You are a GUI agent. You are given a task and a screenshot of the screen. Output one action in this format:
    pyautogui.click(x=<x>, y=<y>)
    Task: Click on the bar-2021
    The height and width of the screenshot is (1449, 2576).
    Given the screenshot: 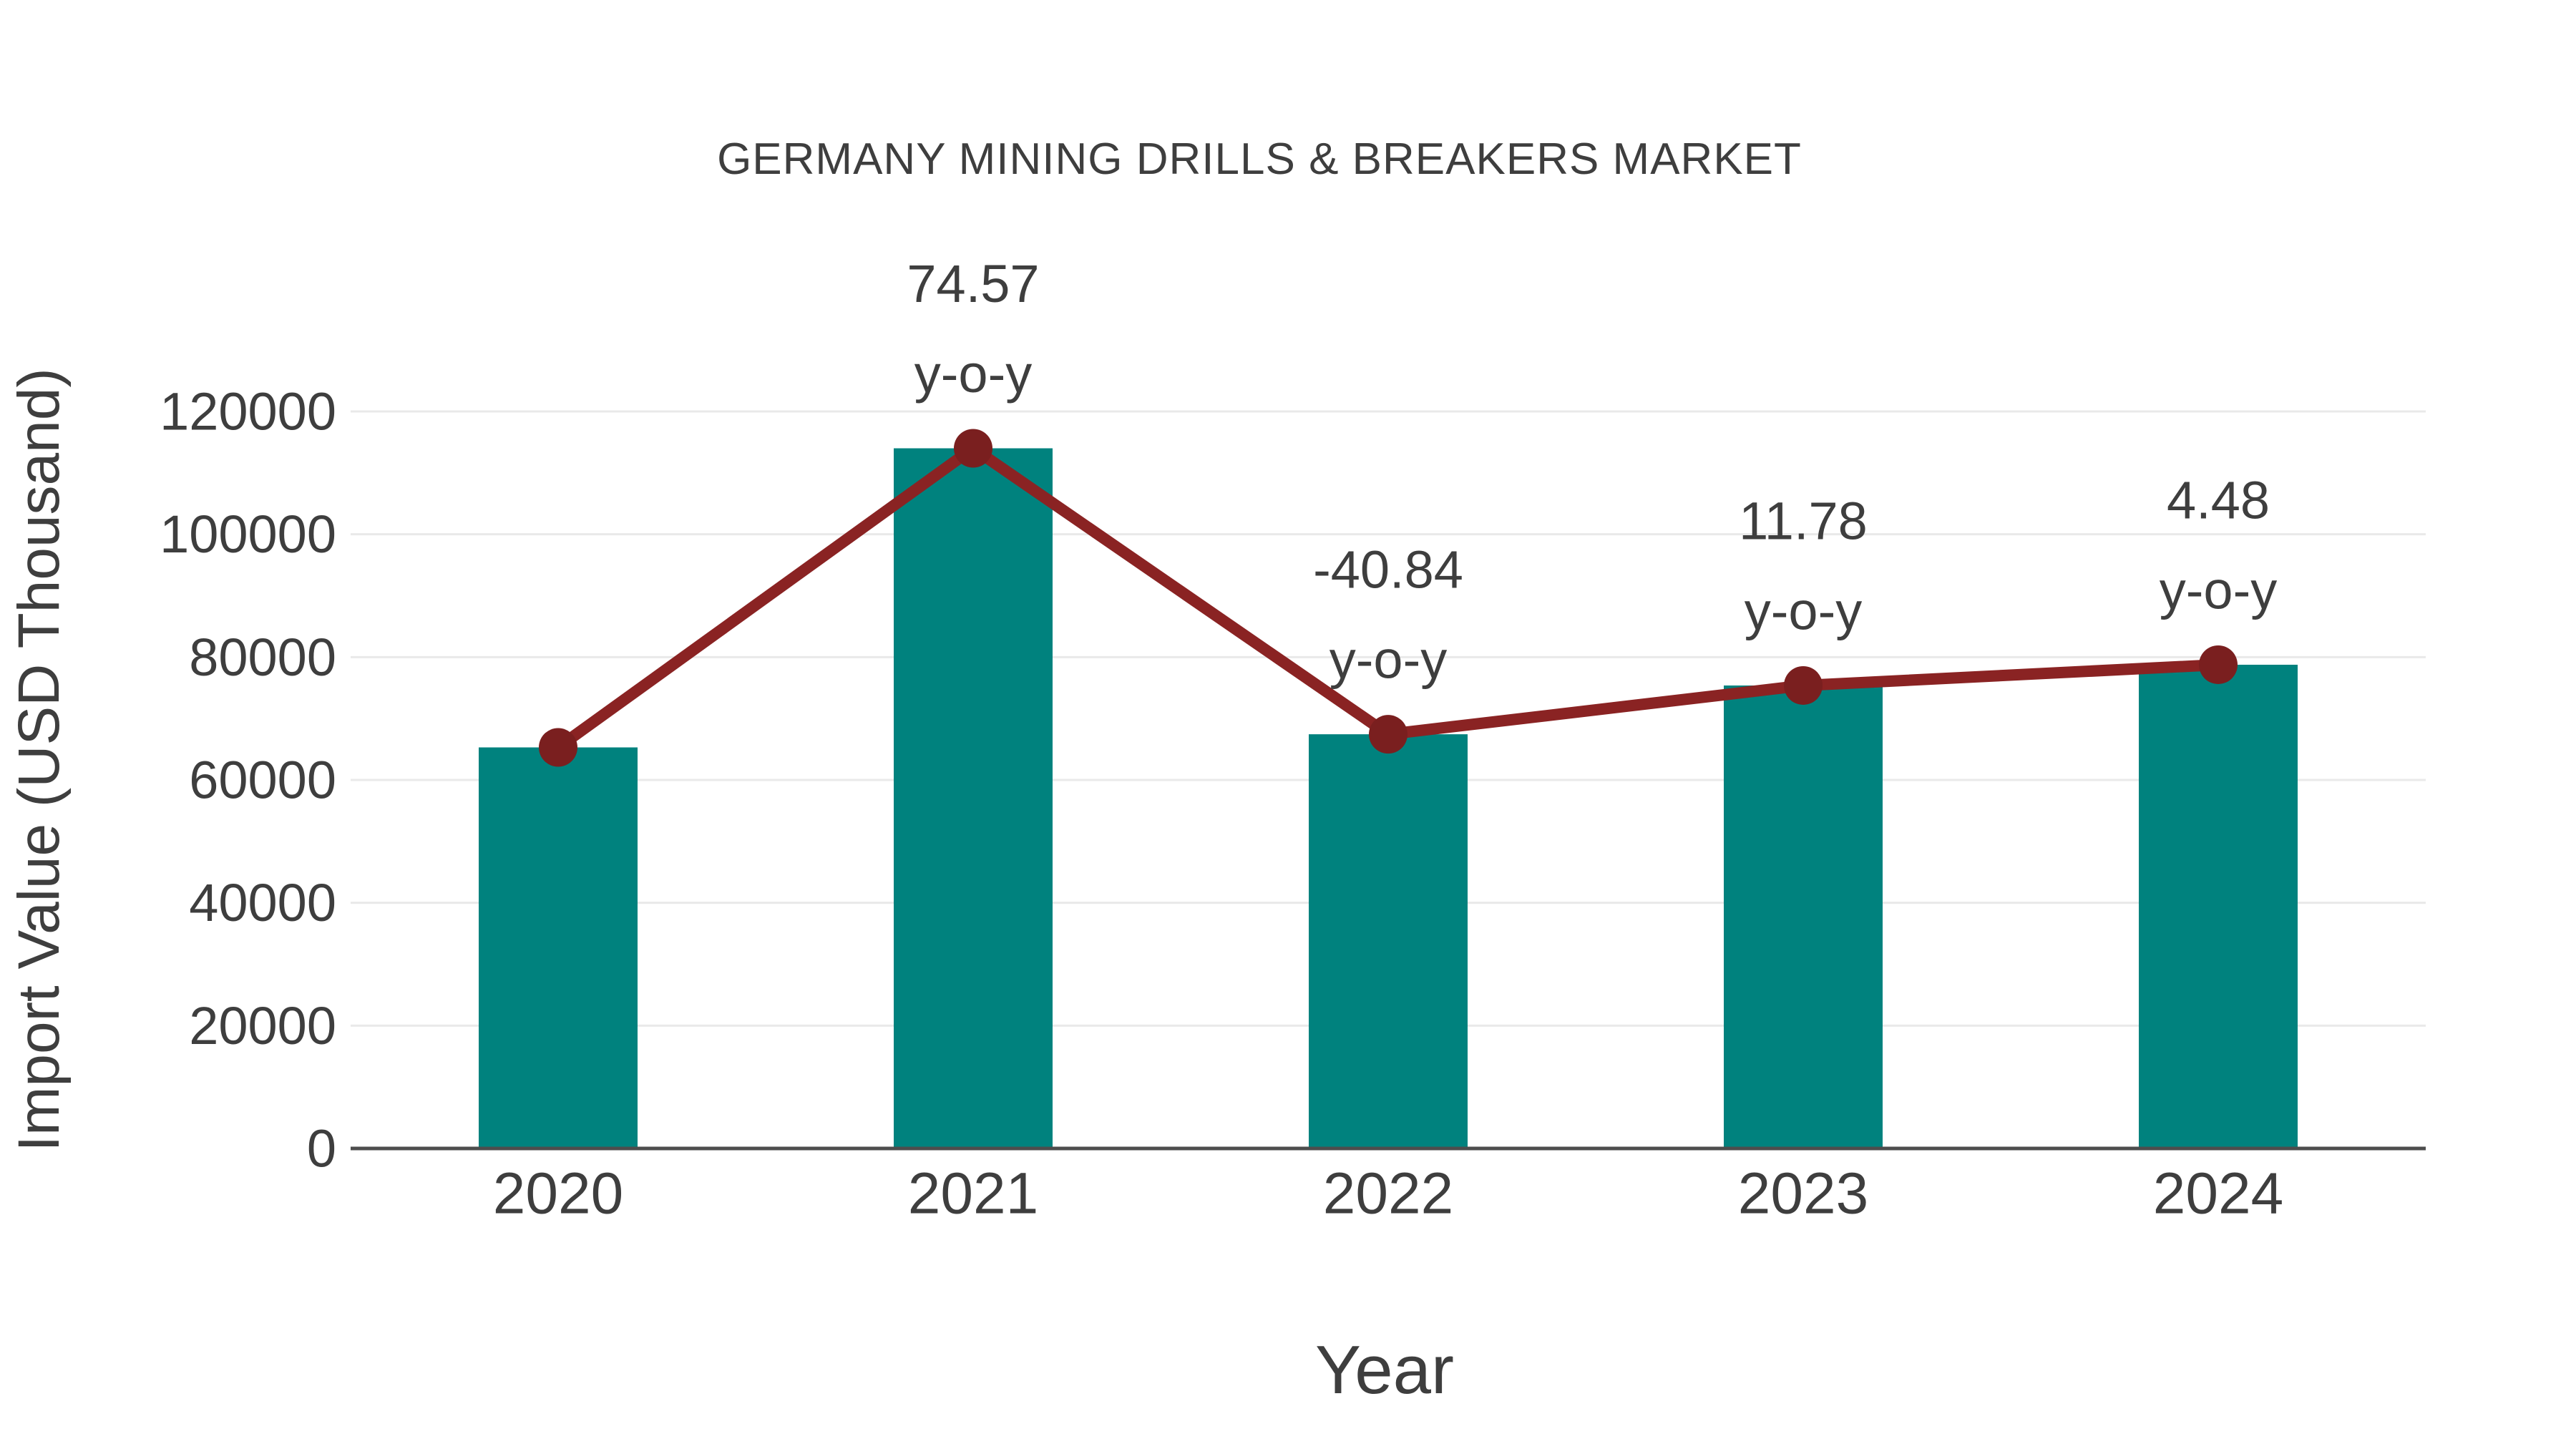 What is the action you would take?
    pyautogui.click(x=973, y=798)
    